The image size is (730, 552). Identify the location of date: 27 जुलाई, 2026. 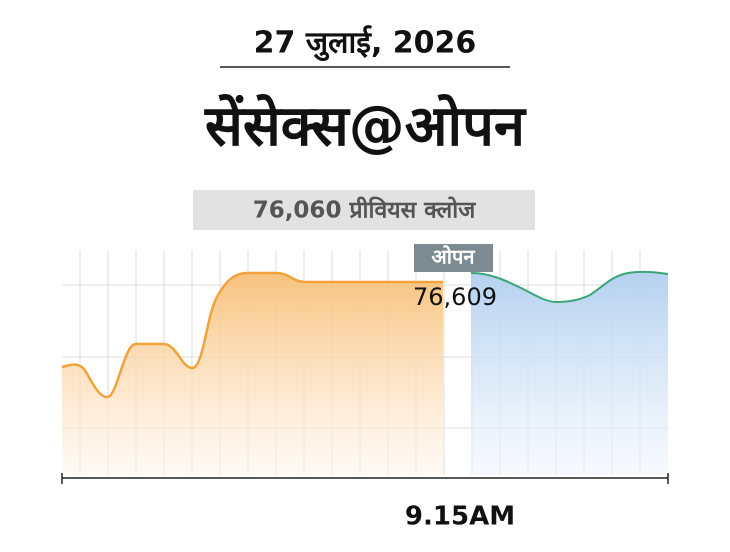
(365, 43).